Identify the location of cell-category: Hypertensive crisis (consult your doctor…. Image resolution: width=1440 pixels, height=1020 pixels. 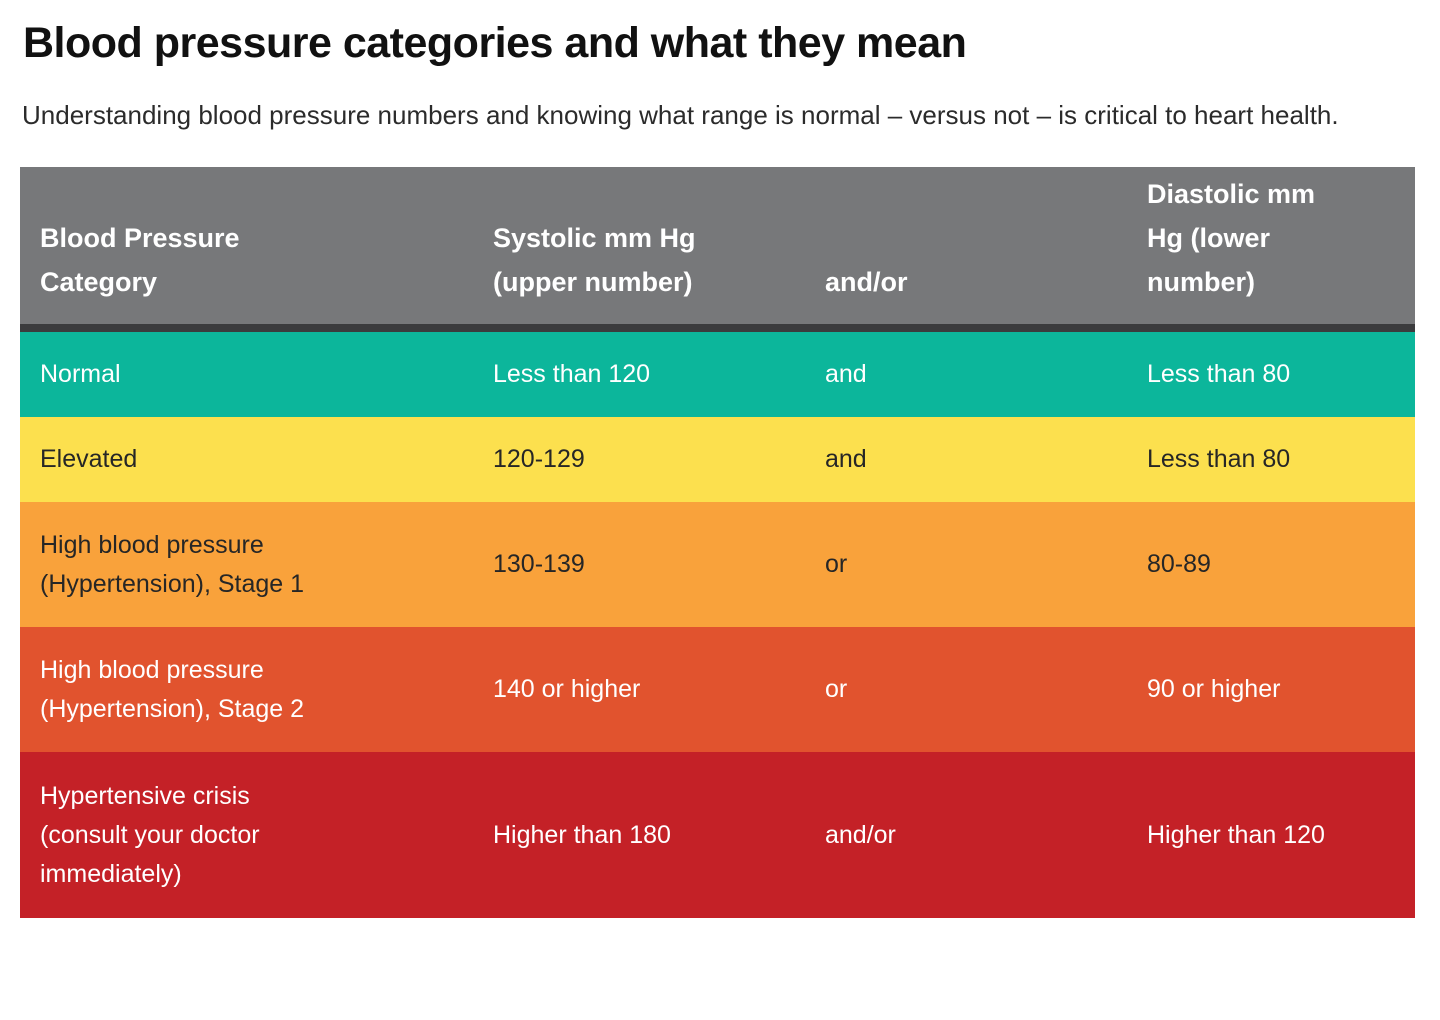
(150, 834).